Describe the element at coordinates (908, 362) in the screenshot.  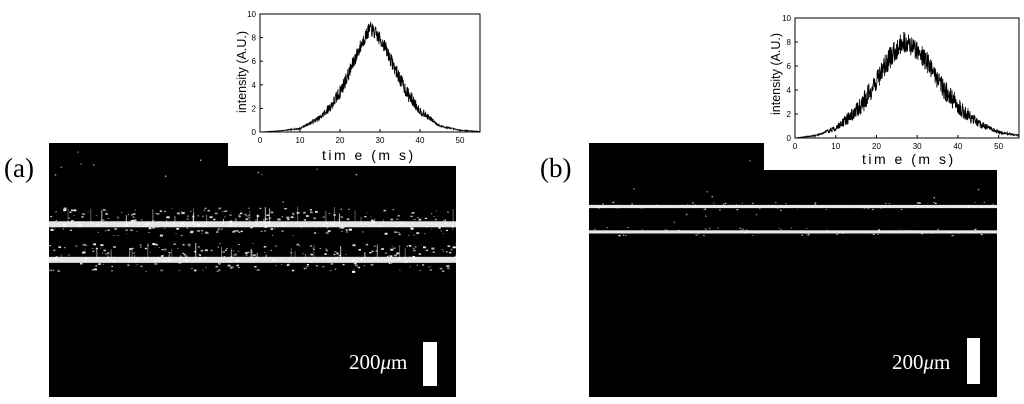
I see `scale-value-b: 200` at that location.